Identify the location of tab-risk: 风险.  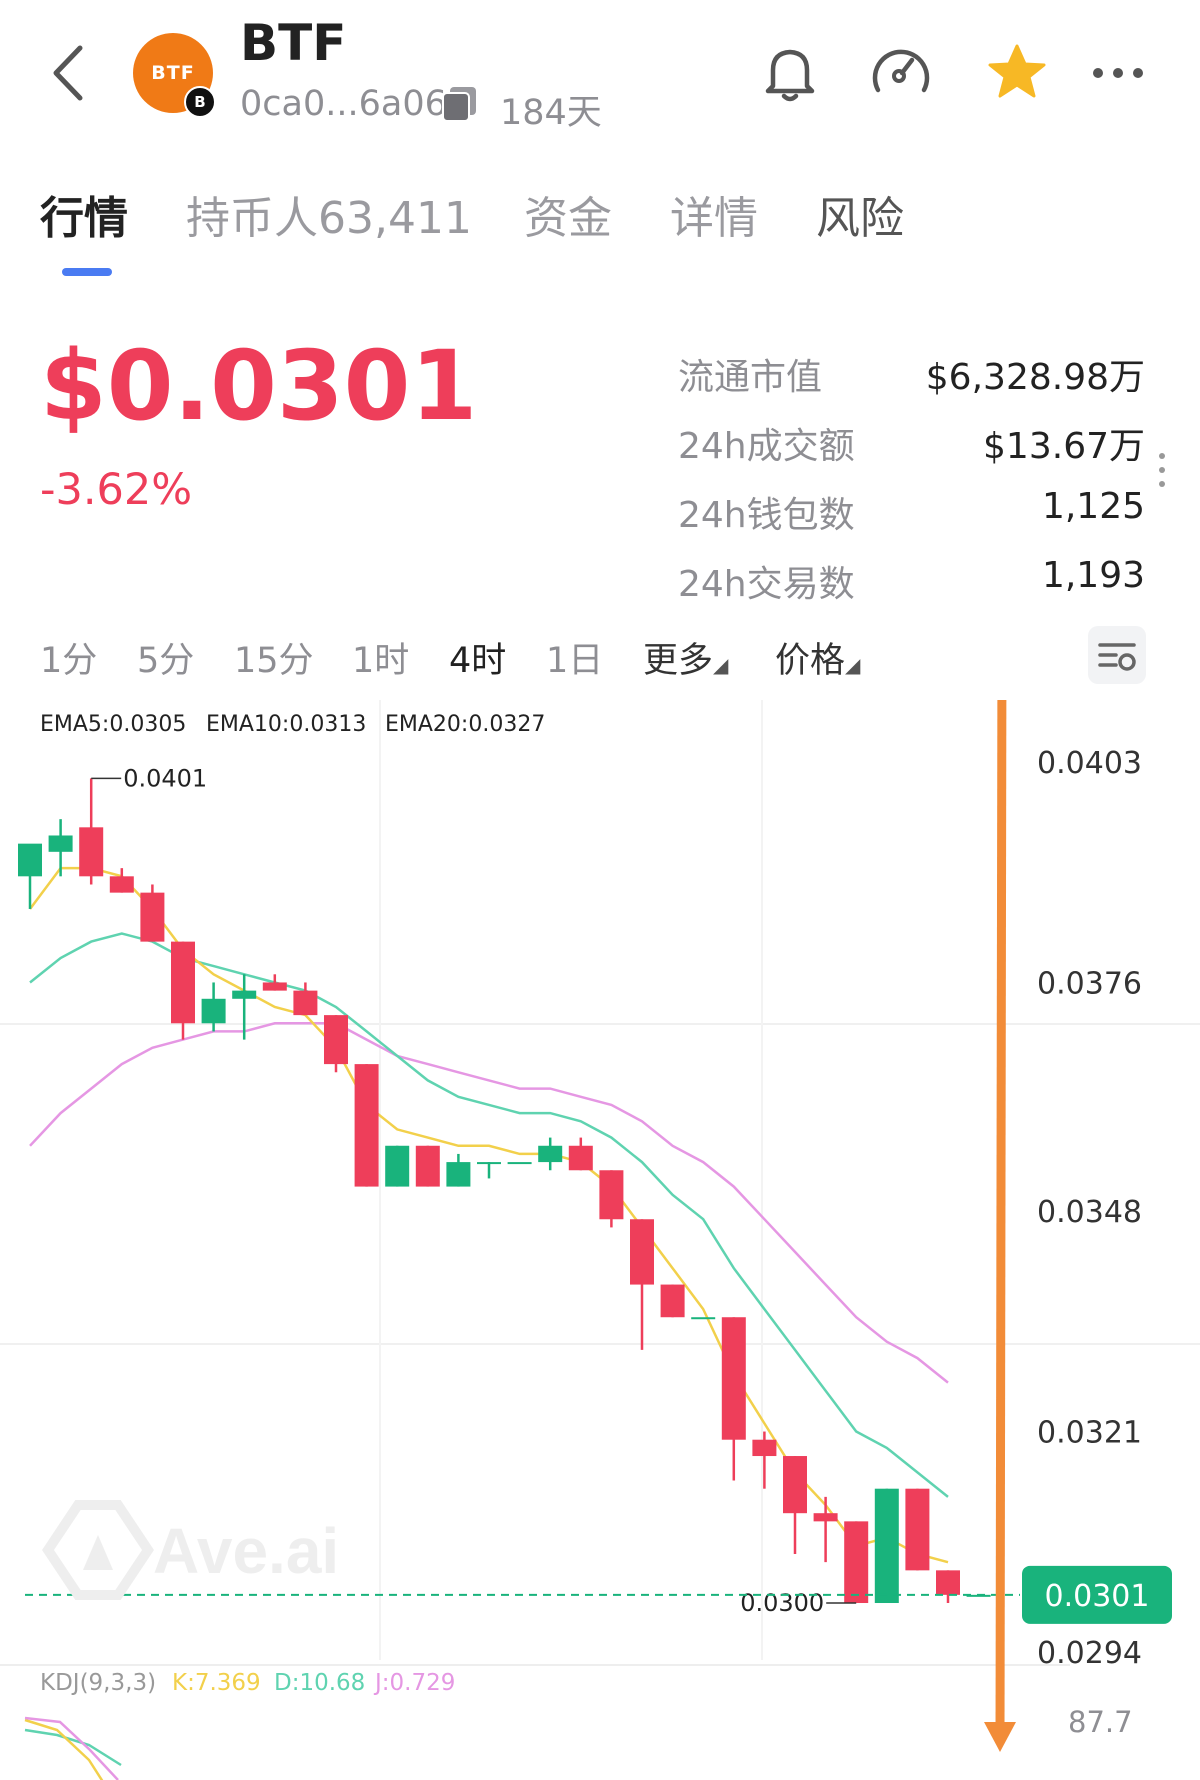
(860, 218).